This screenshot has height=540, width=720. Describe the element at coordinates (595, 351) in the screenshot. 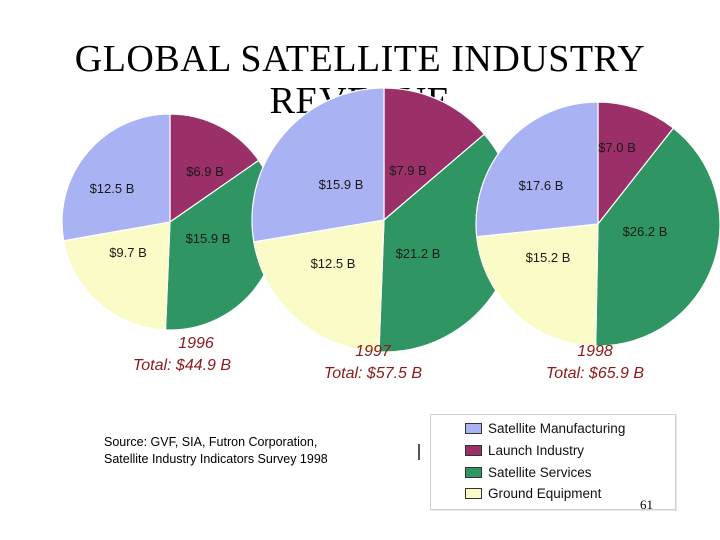

I see `chart-year-label: 1998` at that location.